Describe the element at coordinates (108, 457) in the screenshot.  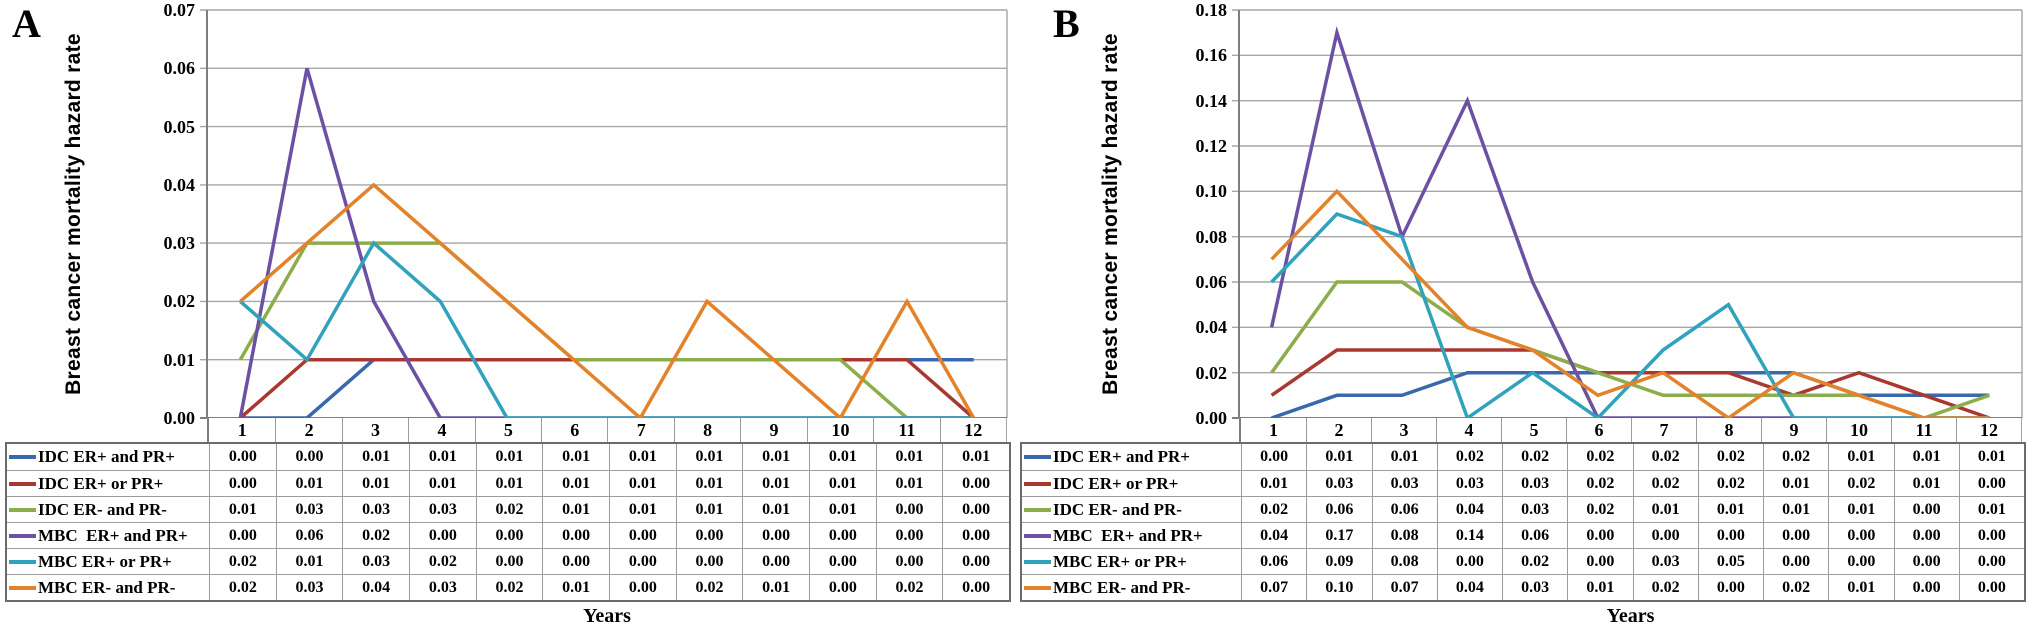
I see `legend-item: IDC ER+ and PR+` at that location.